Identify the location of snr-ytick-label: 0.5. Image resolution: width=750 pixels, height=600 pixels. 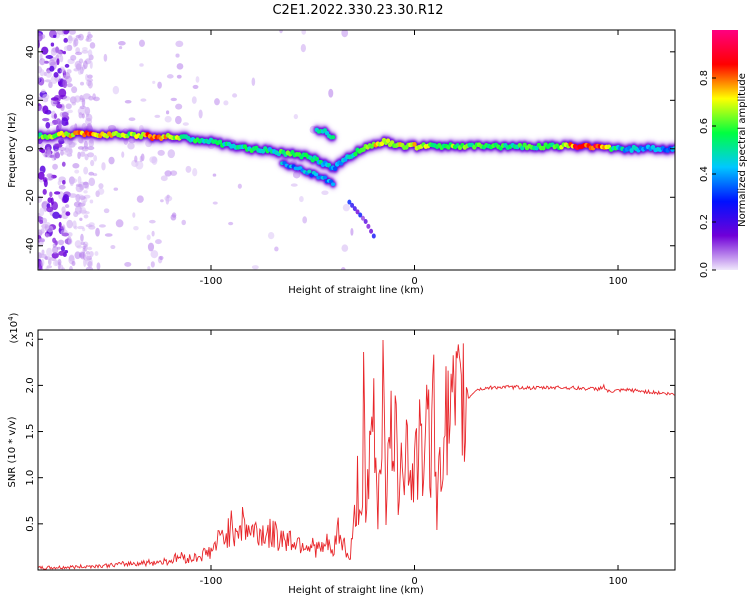
(30, 524).